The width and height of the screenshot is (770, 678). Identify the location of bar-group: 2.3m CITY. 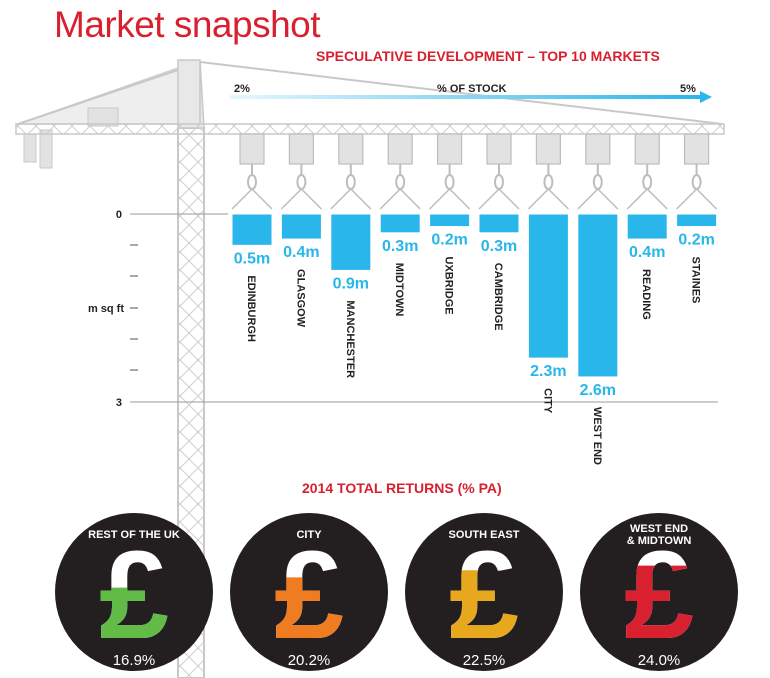
(548, 273).